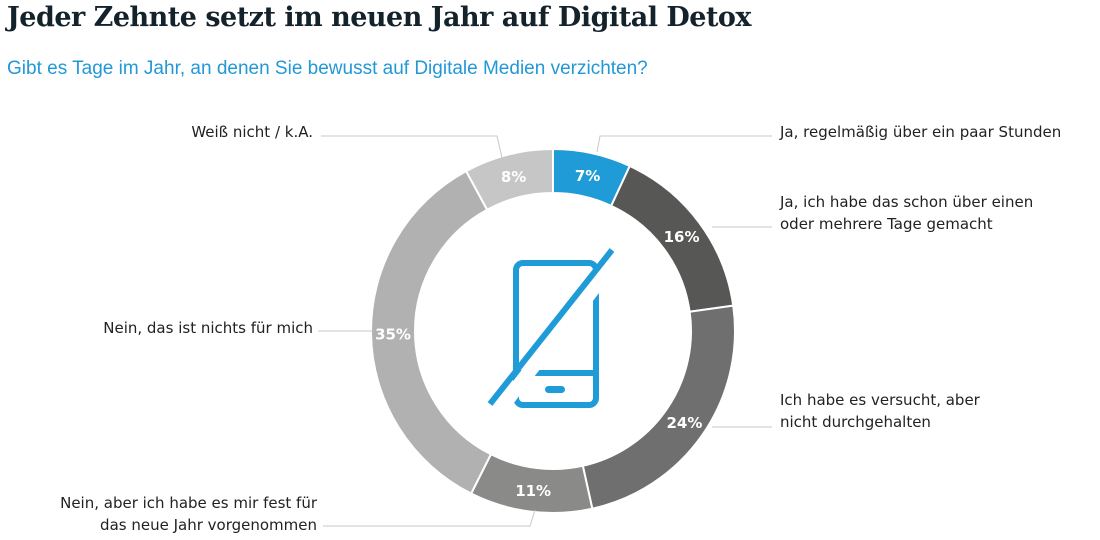 This screenshot has height=540, width=1100. I want to click on label-line: Nein, aber ich habe es mir fest für, so click(188, 503).